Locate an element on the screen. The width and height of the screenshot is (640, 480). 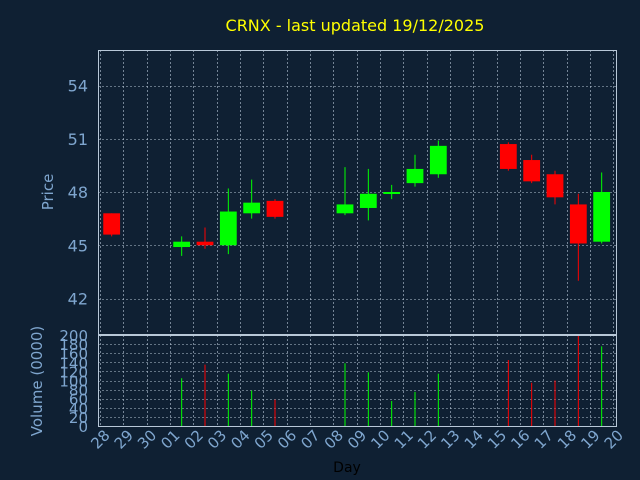
price-tick-label: 45 is located at coordinates (78, 245).